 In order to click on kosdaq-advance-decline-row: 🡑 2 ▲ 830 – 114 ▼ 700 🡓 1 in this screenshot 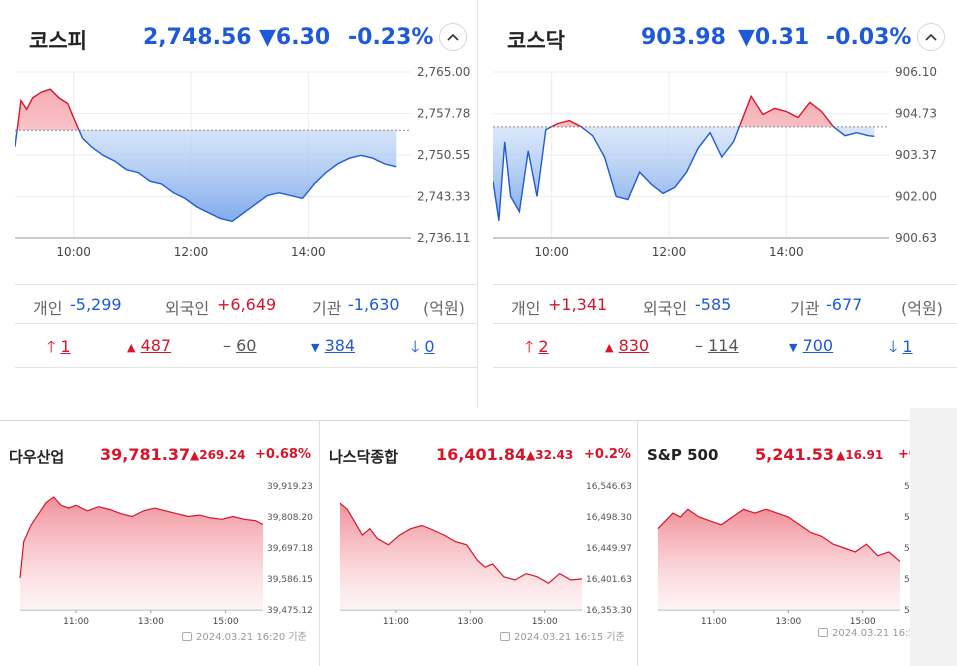, I will do `click(725, 346)`.